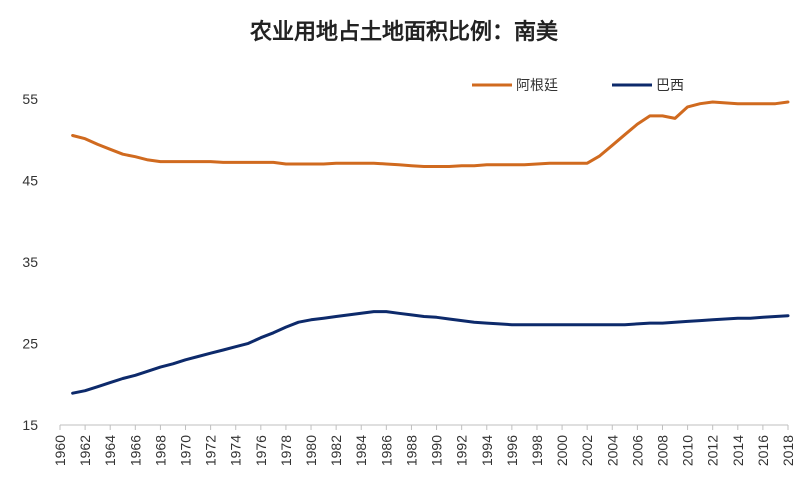 The height and width of the screenshot is (500, 808). Describe the element at coordinates (537, 450) in the screenshot. I see `x-tick-label: 1998` at that location.